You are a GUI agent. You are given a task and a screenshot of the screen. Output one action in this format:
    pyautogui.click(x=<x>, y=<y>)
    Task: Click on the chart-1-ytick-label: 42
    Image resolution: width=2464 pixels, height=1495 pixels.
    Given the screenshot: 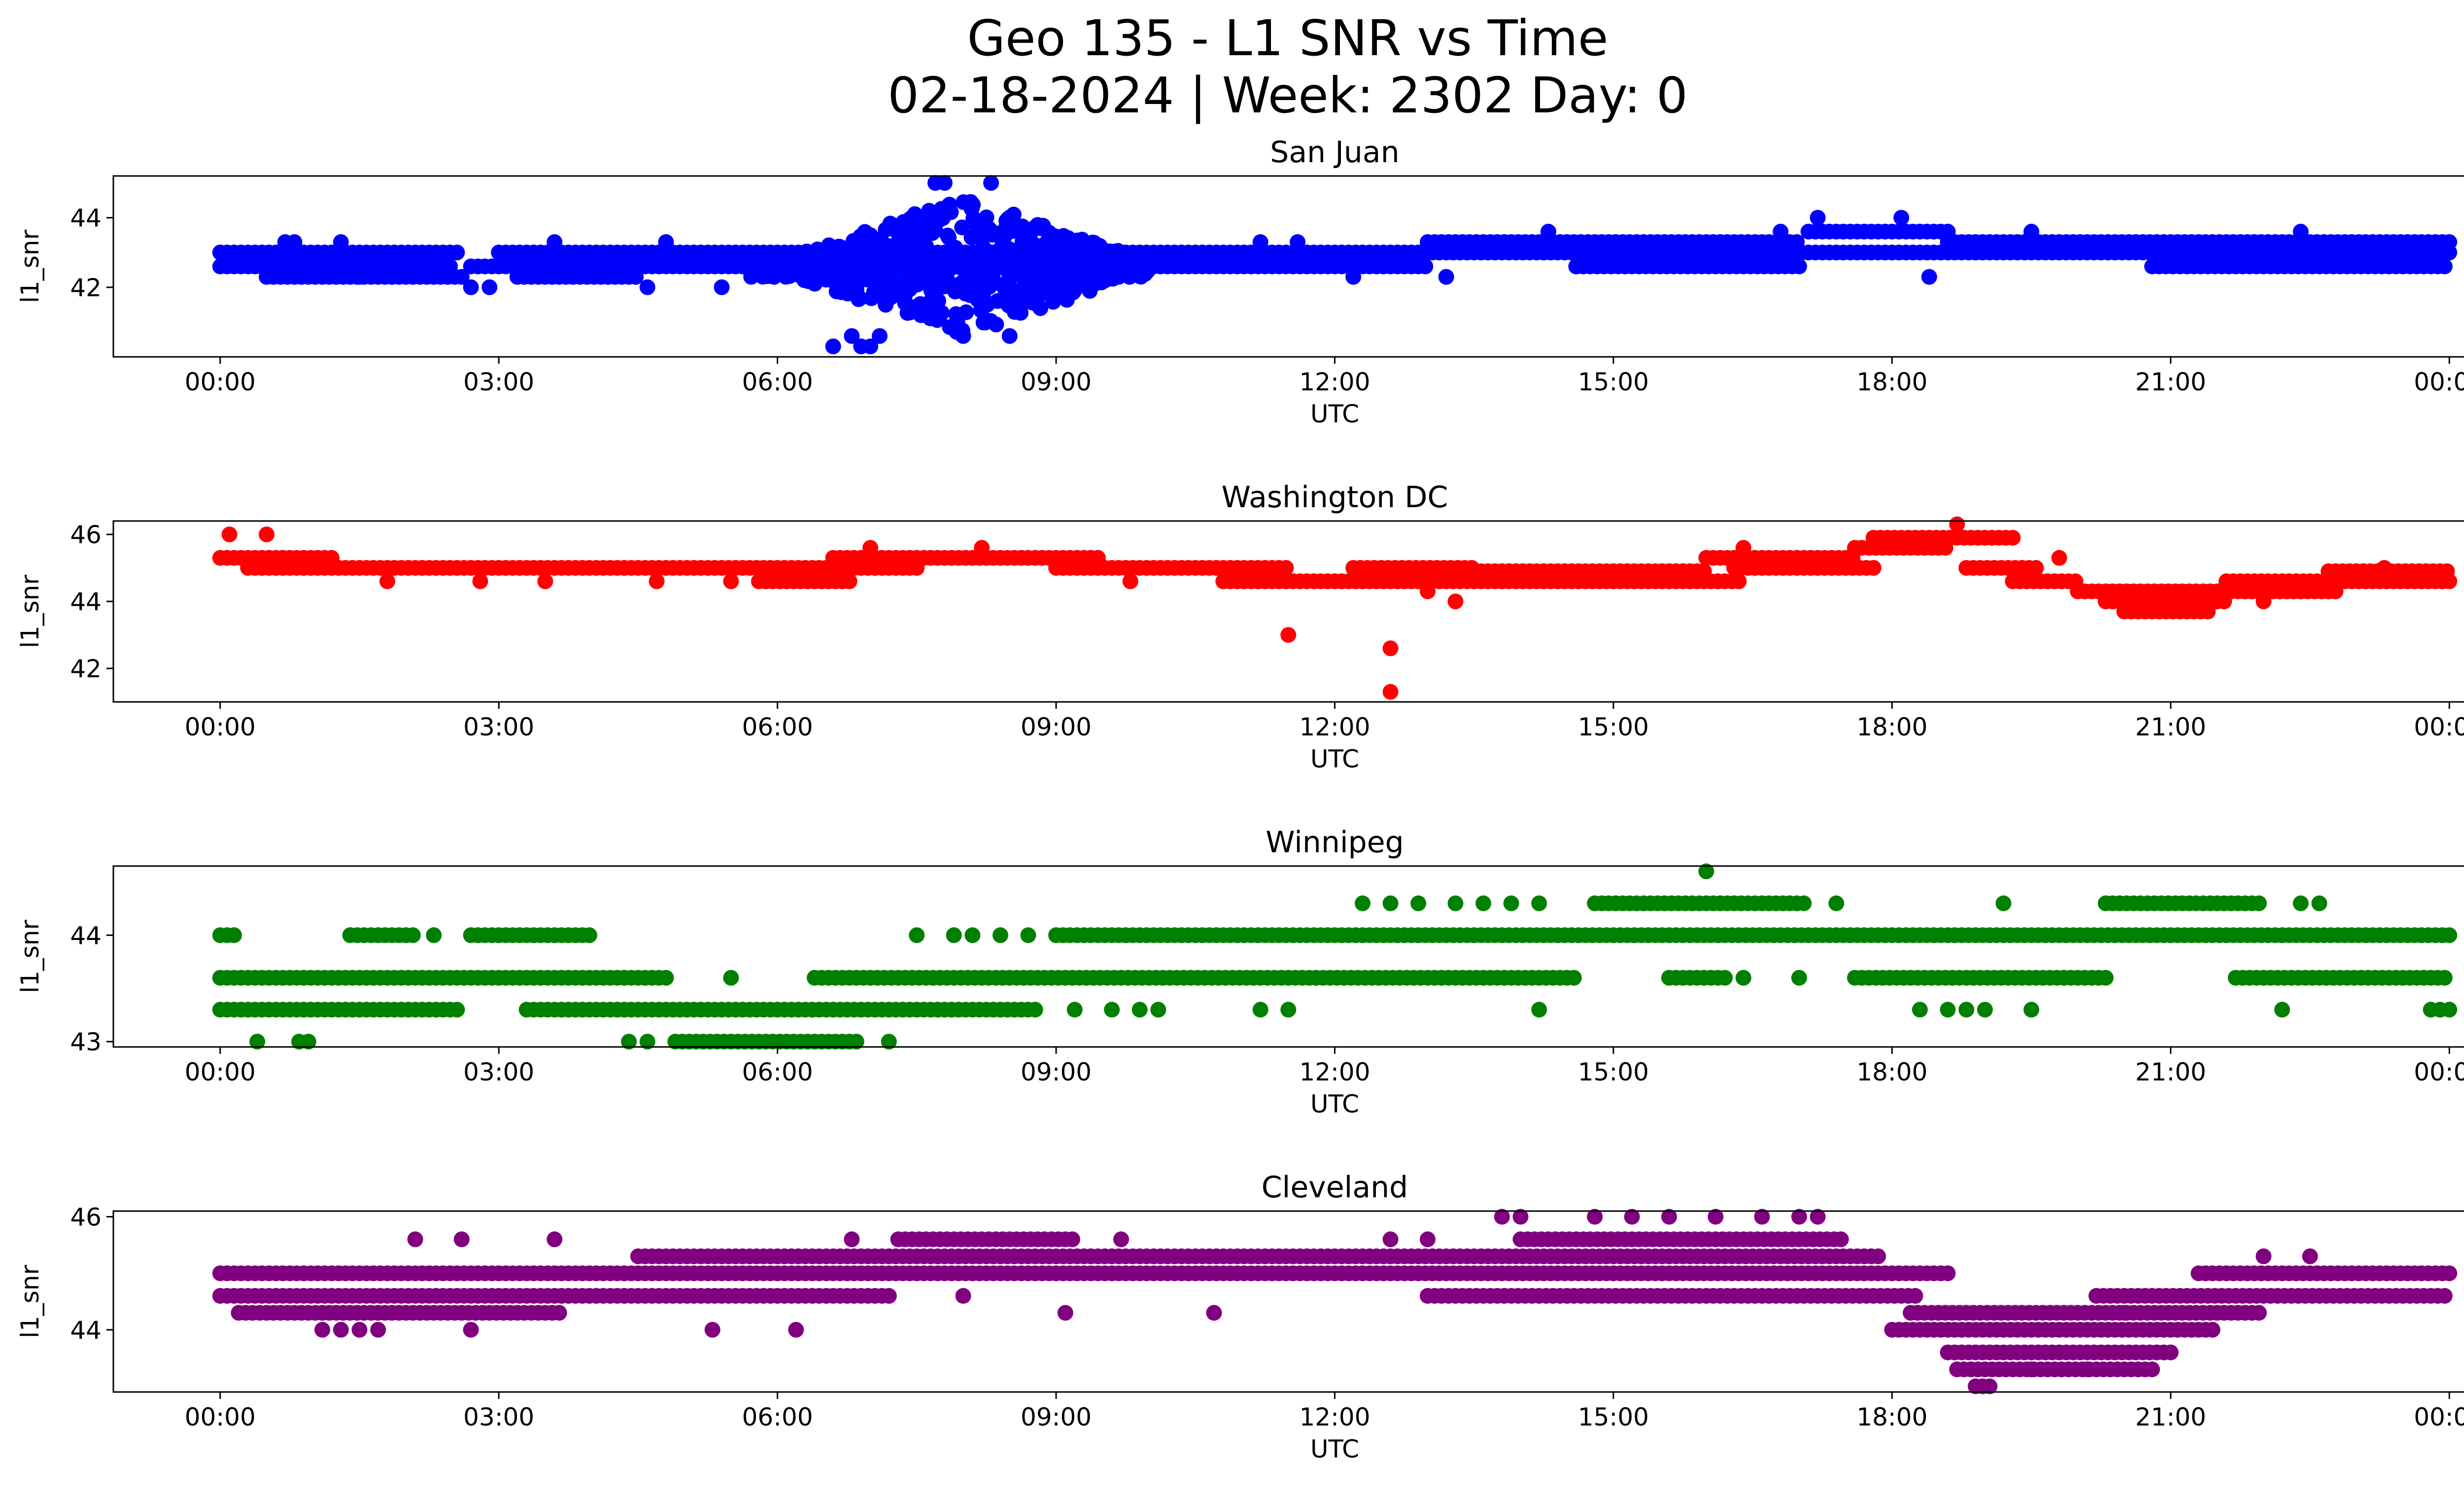 What is the action you would take?
    pyautogui.click(x=86, y=669)
    